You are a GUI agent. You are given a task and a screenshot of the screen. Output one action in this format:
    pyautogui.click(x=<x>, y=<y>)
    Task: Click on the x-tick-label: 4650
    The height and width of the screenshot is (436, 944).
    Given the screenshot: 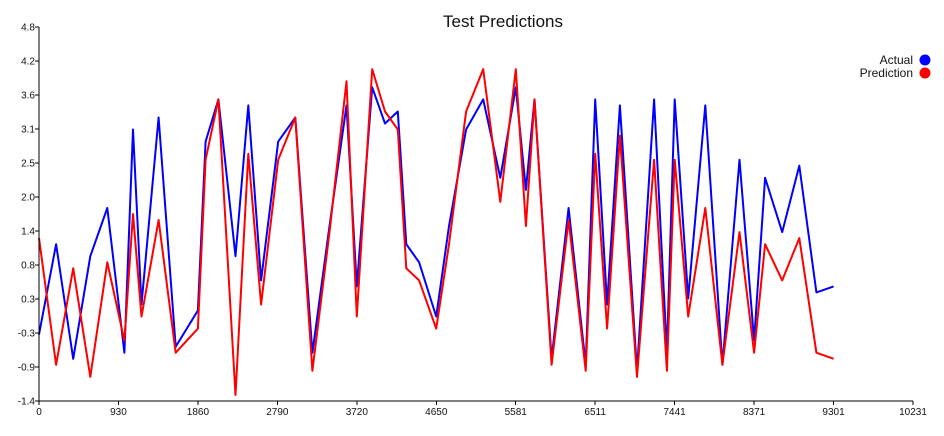 What is the action you would take?
    pyautogui.click(x=436, y=412)
    